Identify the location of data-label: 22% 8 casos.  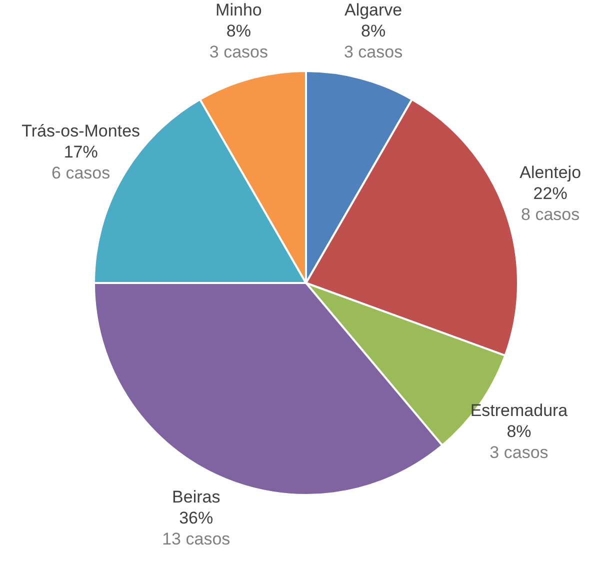
(550, 204).